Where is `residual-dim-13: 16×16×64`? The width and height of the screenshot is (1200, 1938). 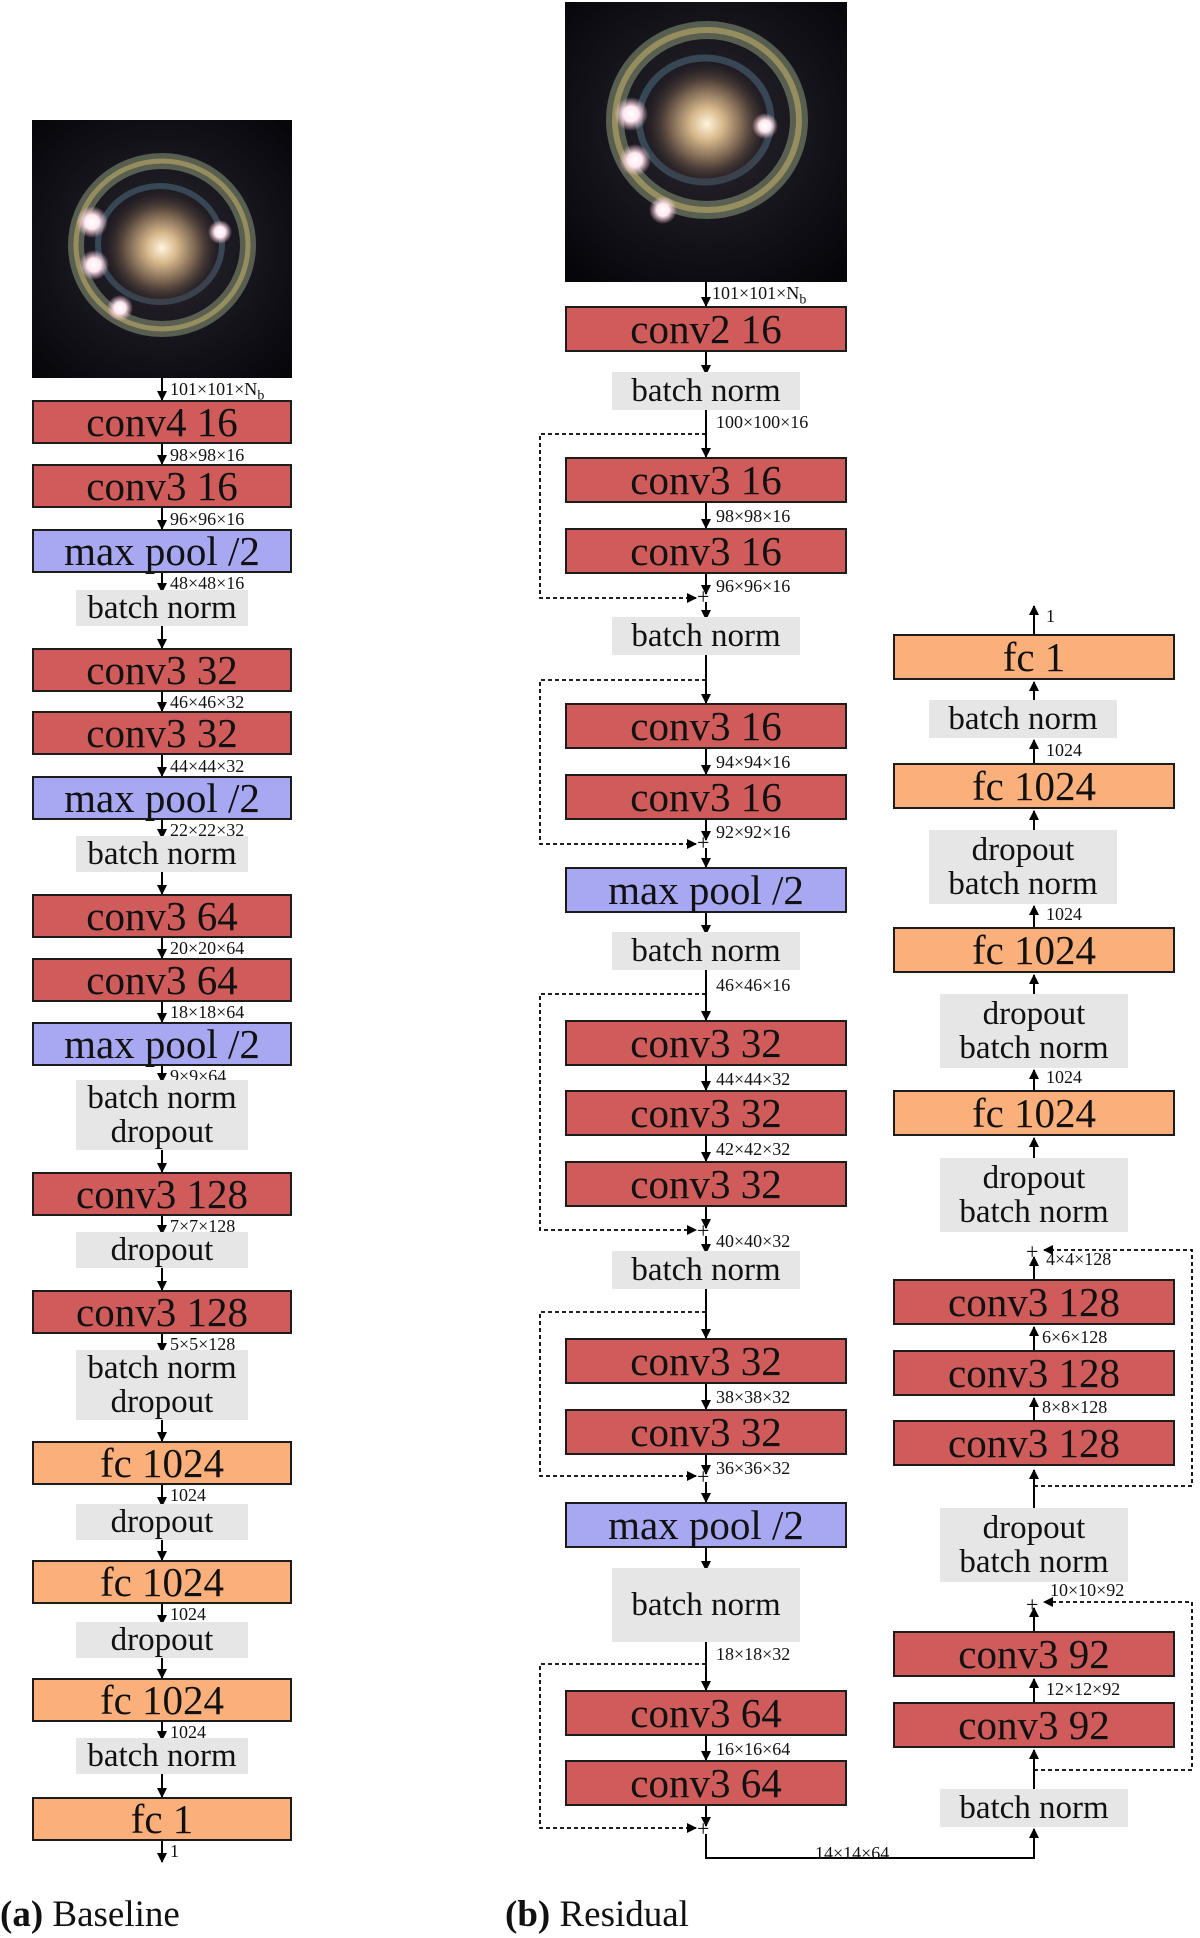
residual-dim-13: 16×16×64 is located at coordinates (753, 1749).